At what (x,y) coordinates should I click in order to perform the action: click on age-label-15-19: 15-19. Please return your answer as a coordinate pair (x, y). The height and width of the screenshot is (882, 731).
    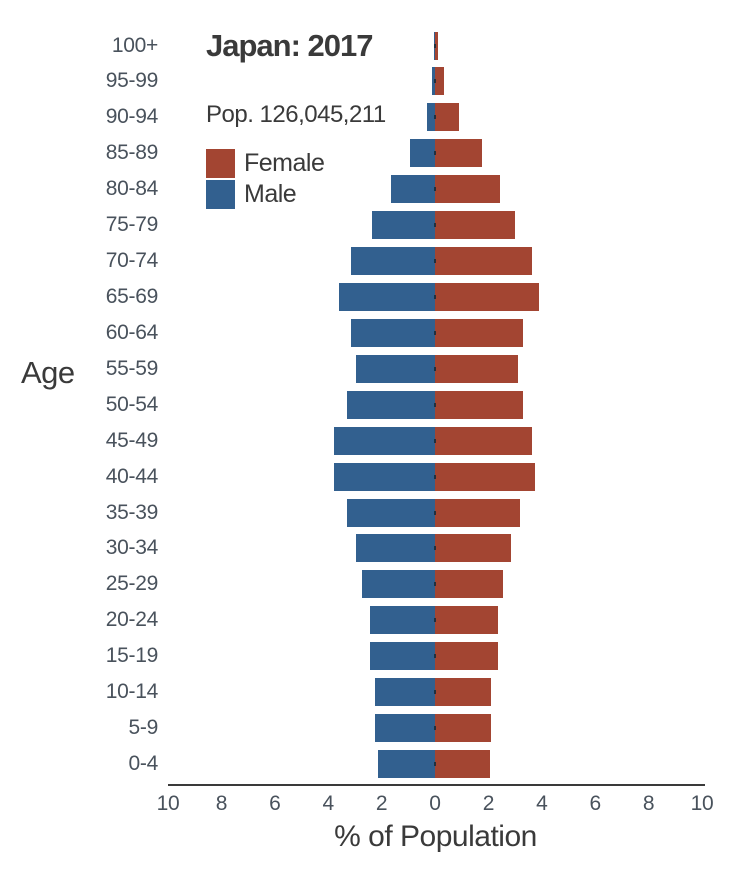
    Looking at the image, I should click on (132, 656).